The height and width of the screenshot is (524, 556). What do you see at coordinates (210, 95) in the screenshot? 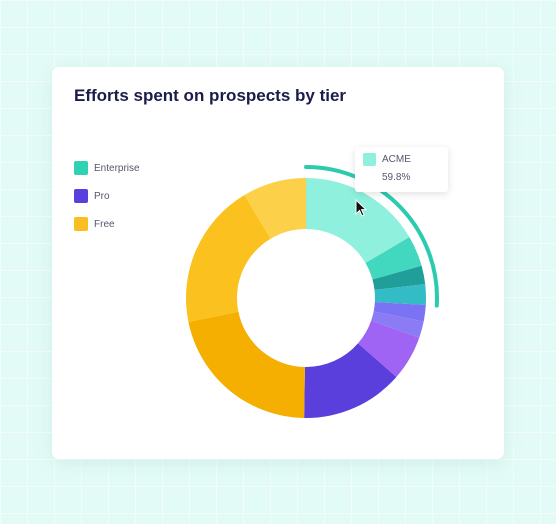
I see `chart-title: Efforts spent on prospects by tier` at bounding box center [210, 95].